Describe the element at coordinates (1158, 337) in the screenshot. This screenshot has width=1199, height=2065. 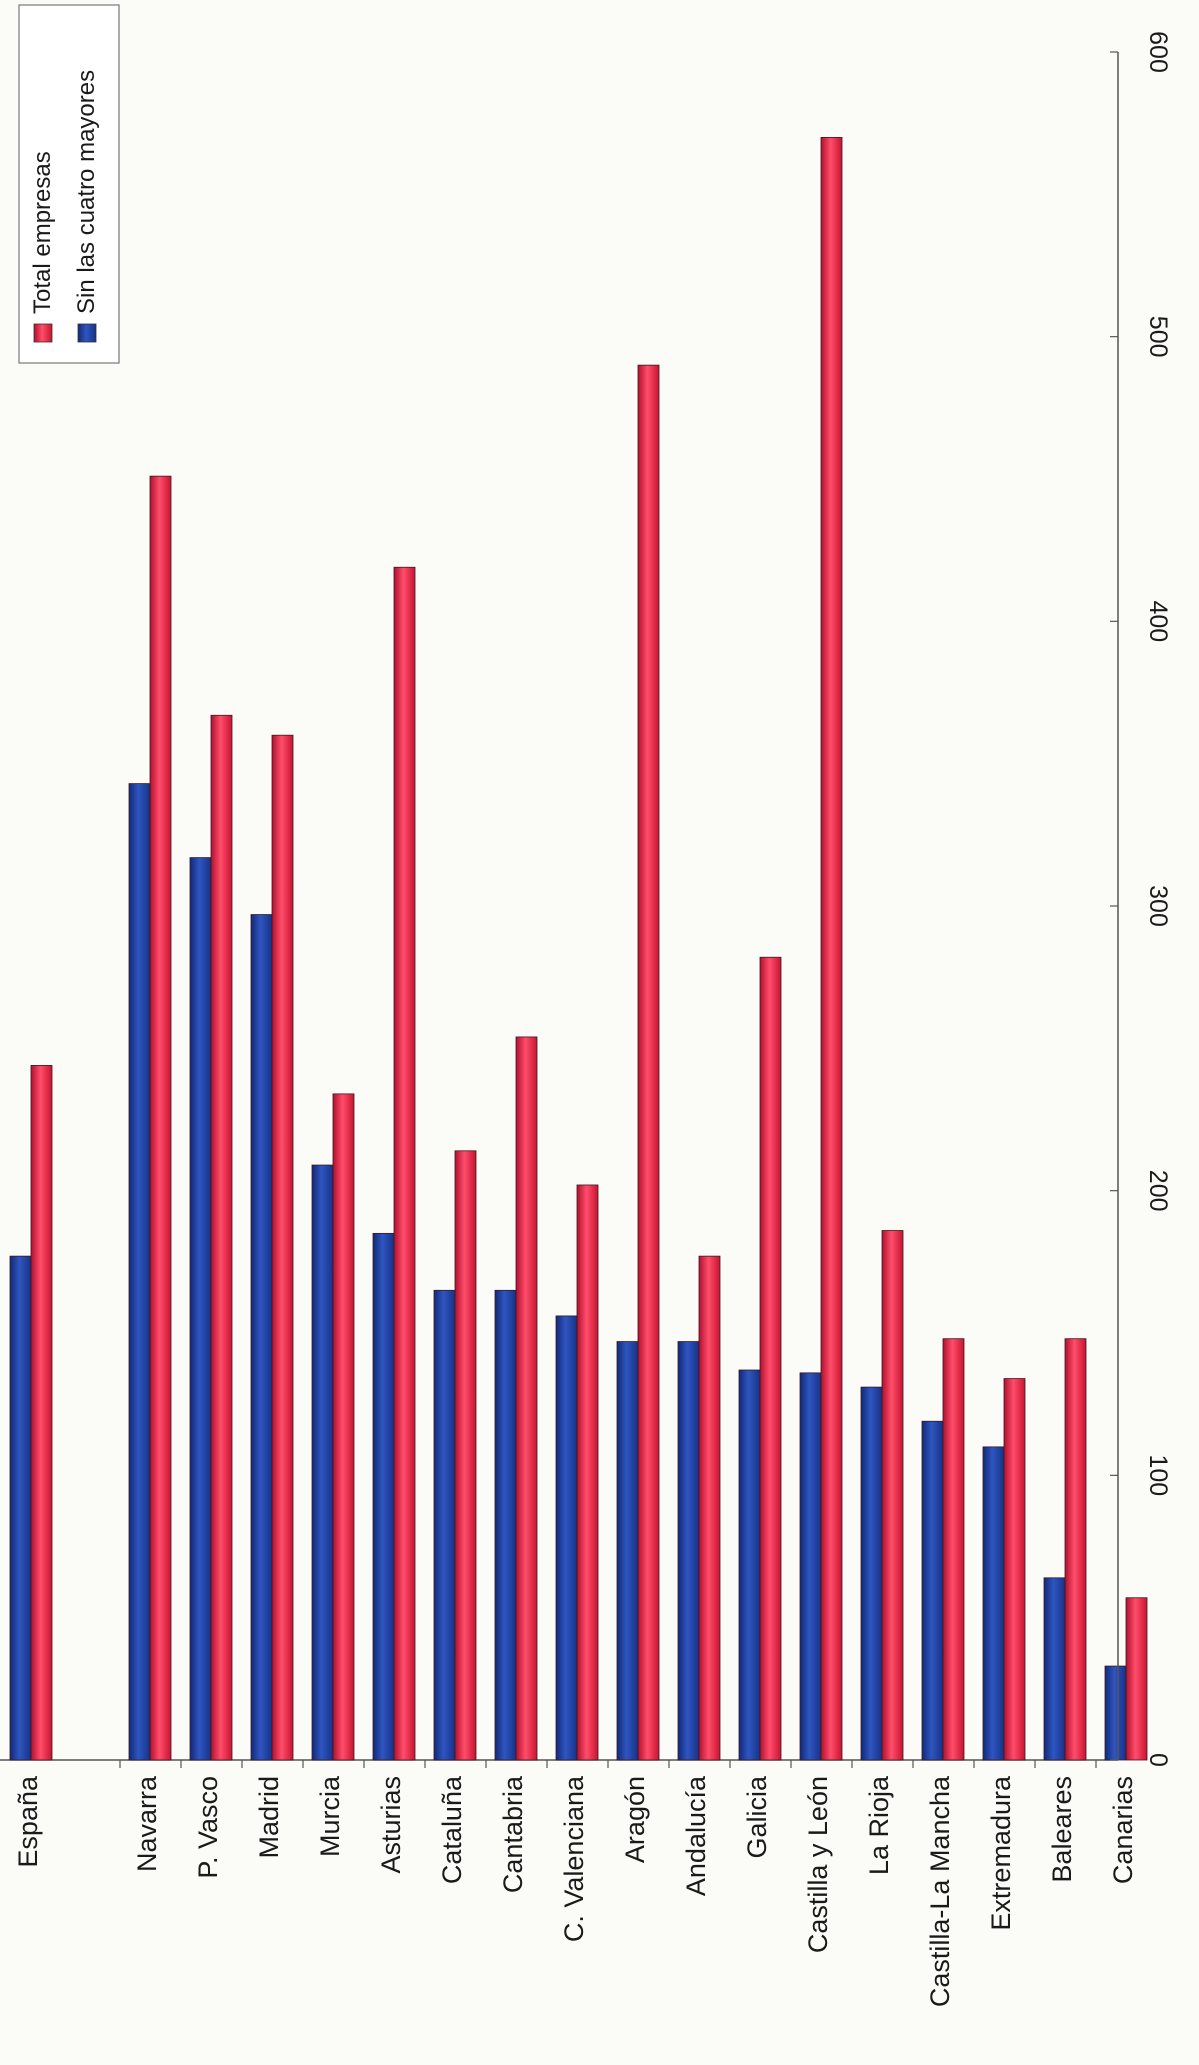
I see `value-tick-label: 500` at that location.